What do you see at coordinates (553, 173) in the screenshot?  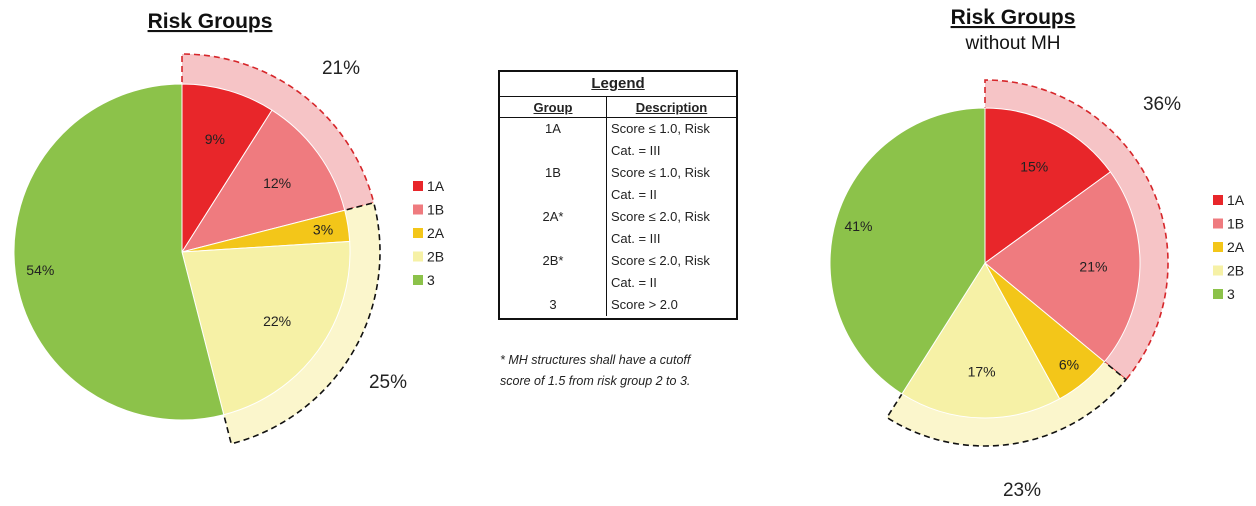 I see `legend-row-group: 1B` at bounding box center [553, 173].